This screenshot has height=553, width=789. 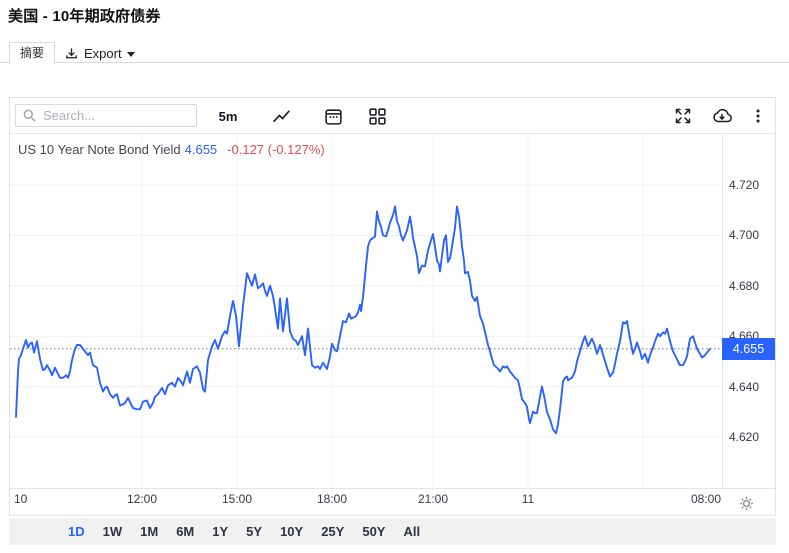 I want to click on range-button-1w: 1W, so click(x=113, y=531).